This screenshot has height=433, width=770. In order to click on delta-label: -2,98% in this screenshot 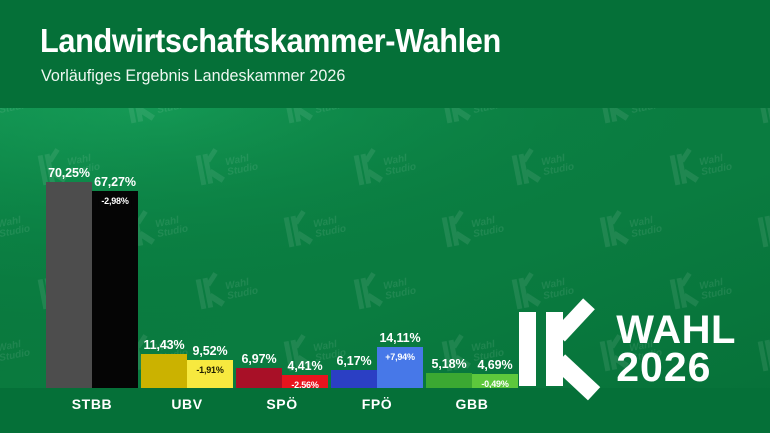, I will do `click(115, 200)`.